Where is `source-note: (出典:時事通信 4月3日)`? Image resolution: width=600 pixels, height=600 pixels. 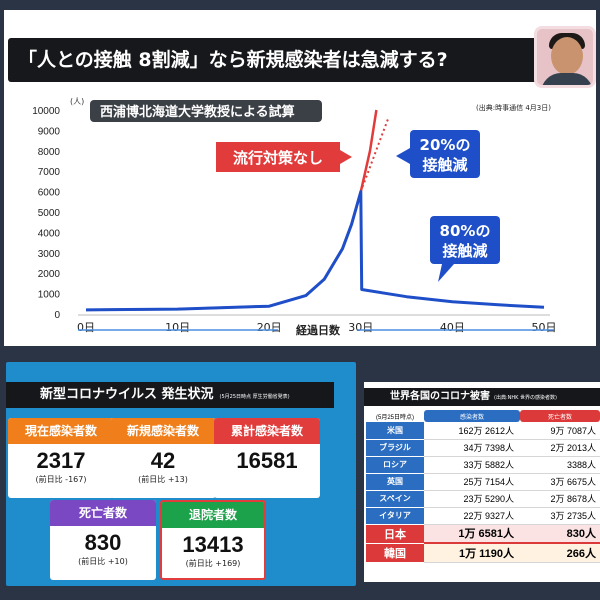
source-note: (出典:時事通信 4月3日) is located at coordinates (513, 107).